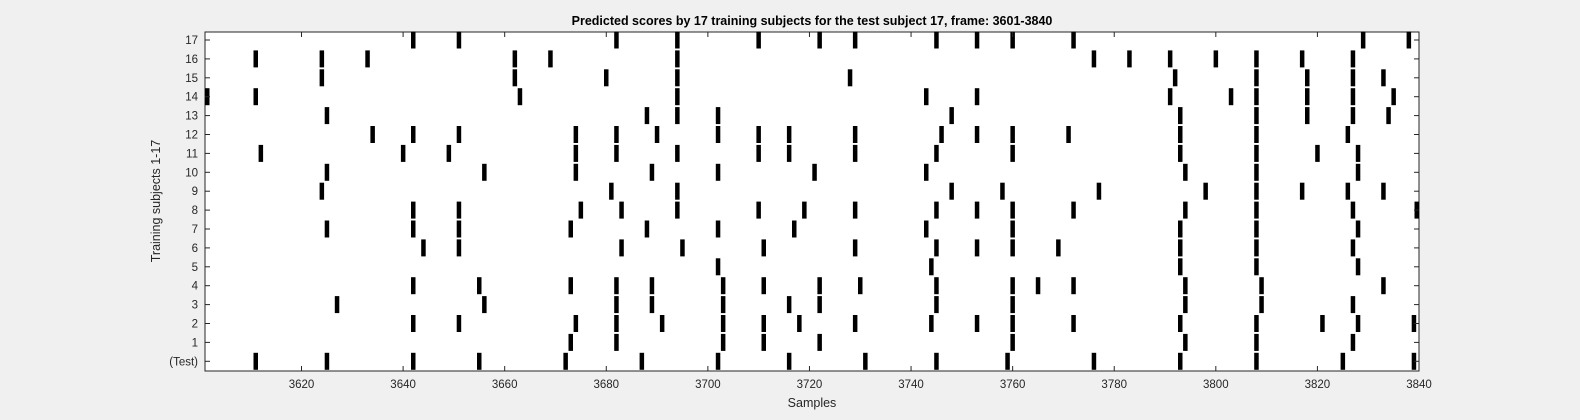  Describe the element at coordinates (195, 192) in the screenshot. I see `y-tick-label: 9` at that location.